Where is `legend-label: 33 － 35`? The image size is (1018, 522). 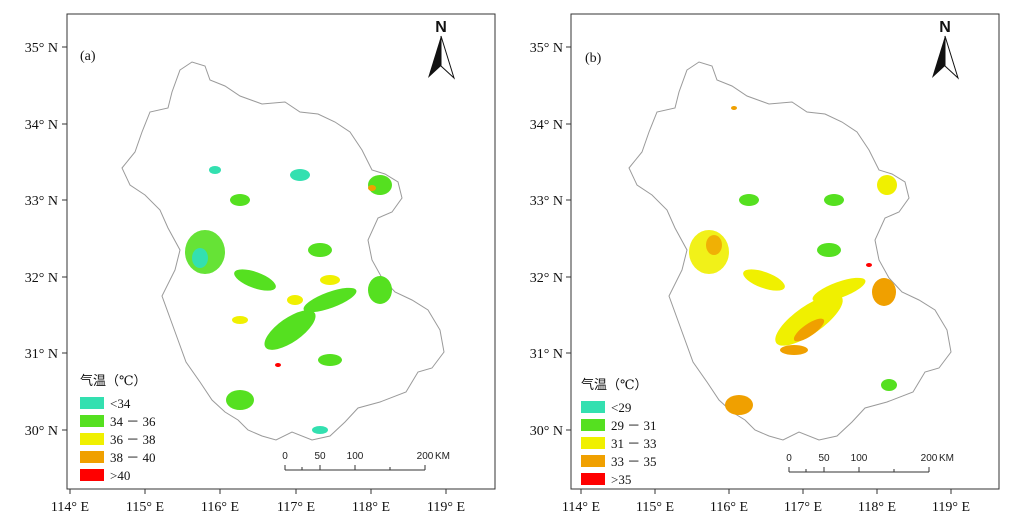 legend-label: 33 － 35 is located at coordinates (634, 461).